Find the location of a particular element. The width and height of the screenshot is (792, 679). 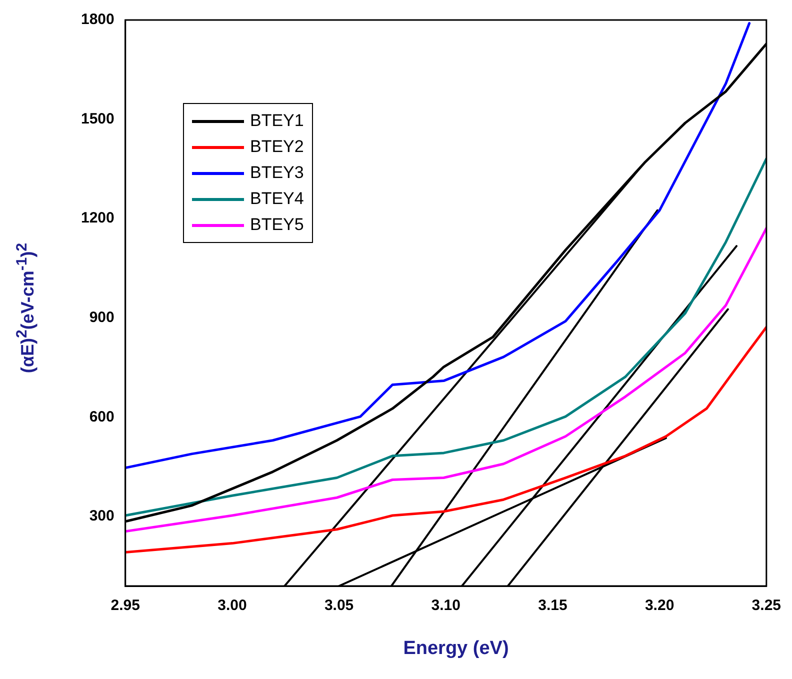

x-tick-label: 2.95 is located at coordinates (125, 605).